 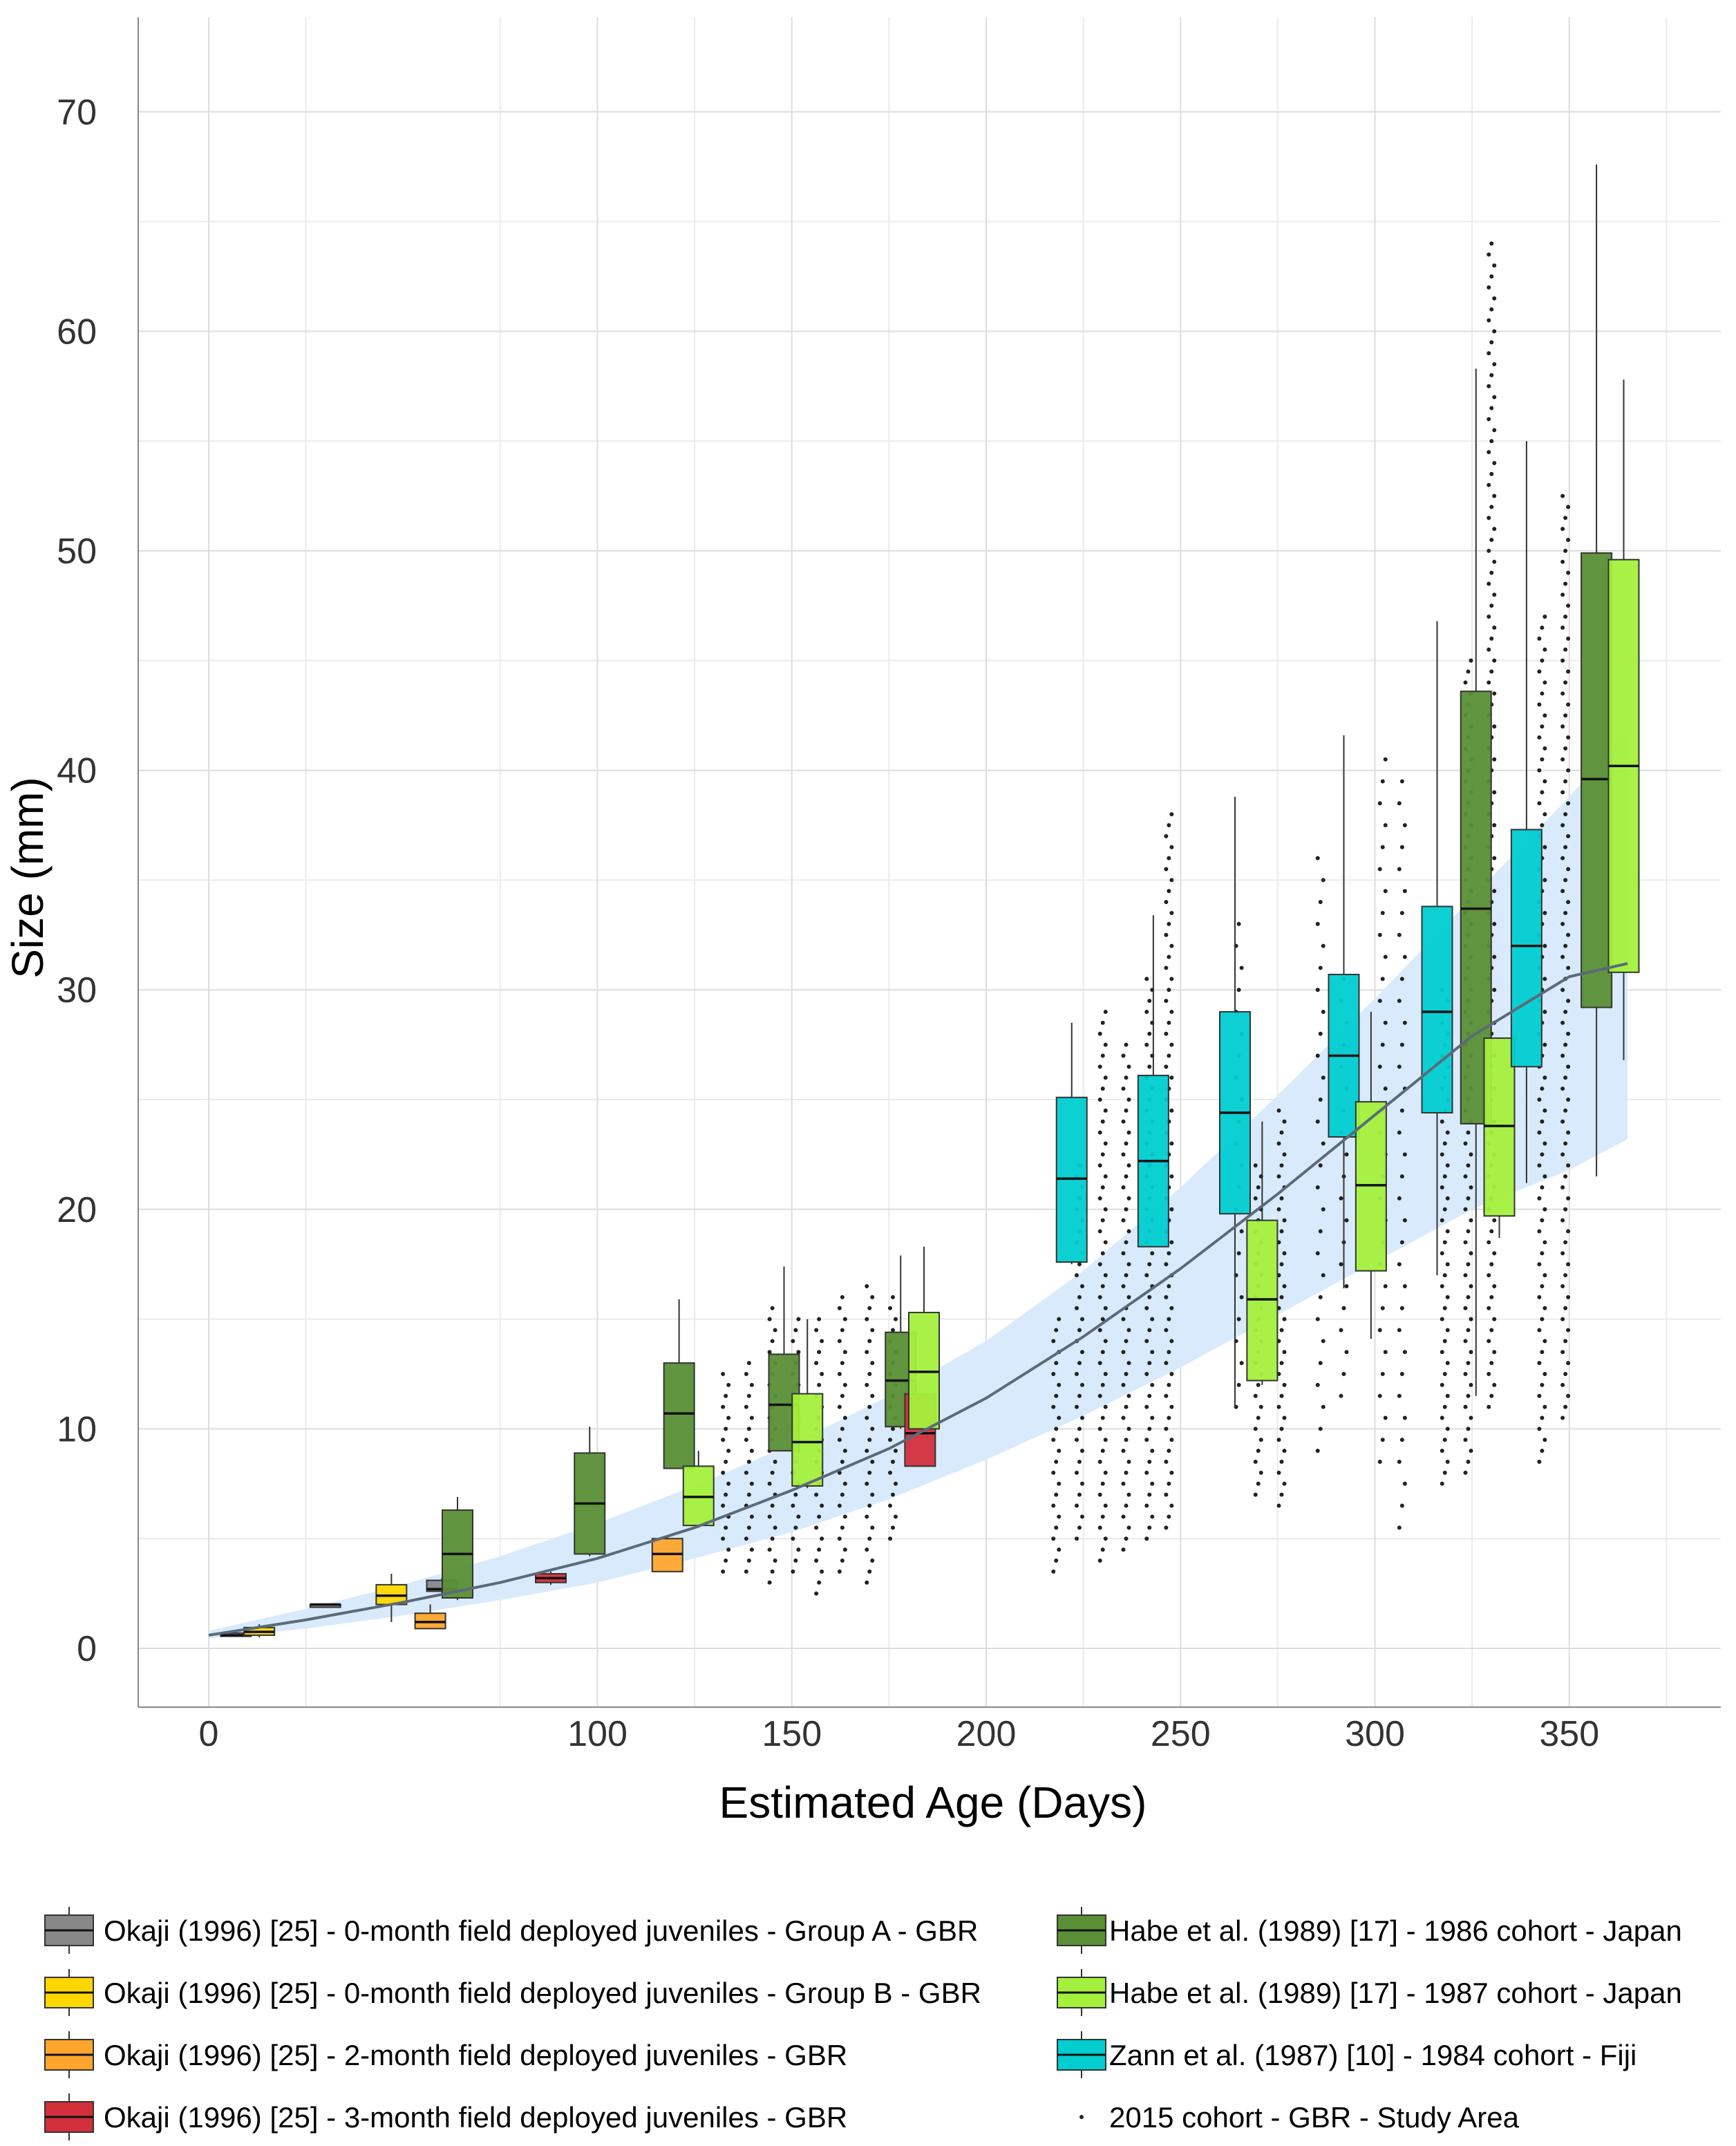 I want to click on box-zann_1984, so click(x=1526, y=812).